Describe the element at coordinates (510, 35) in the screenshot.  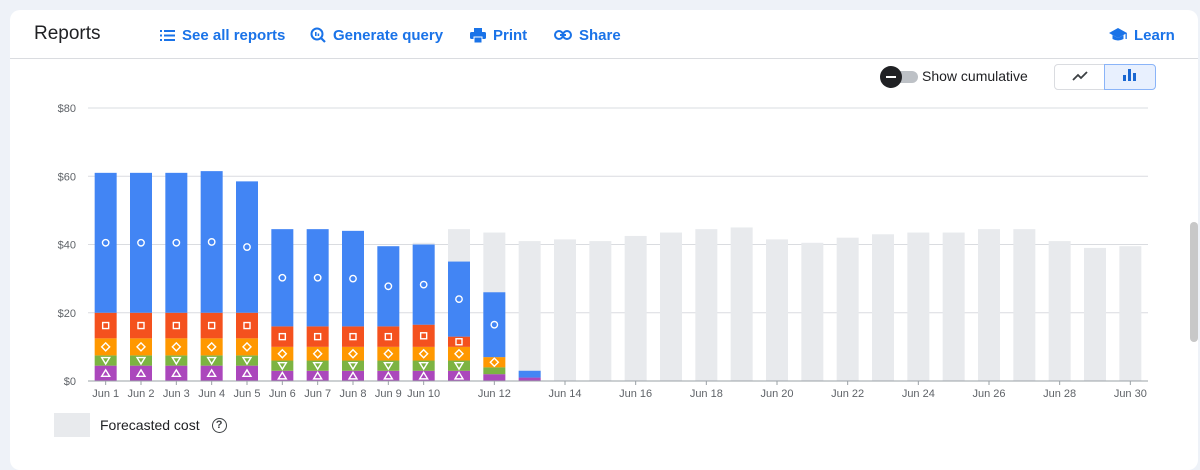
I see `print-label: Print` at that location.